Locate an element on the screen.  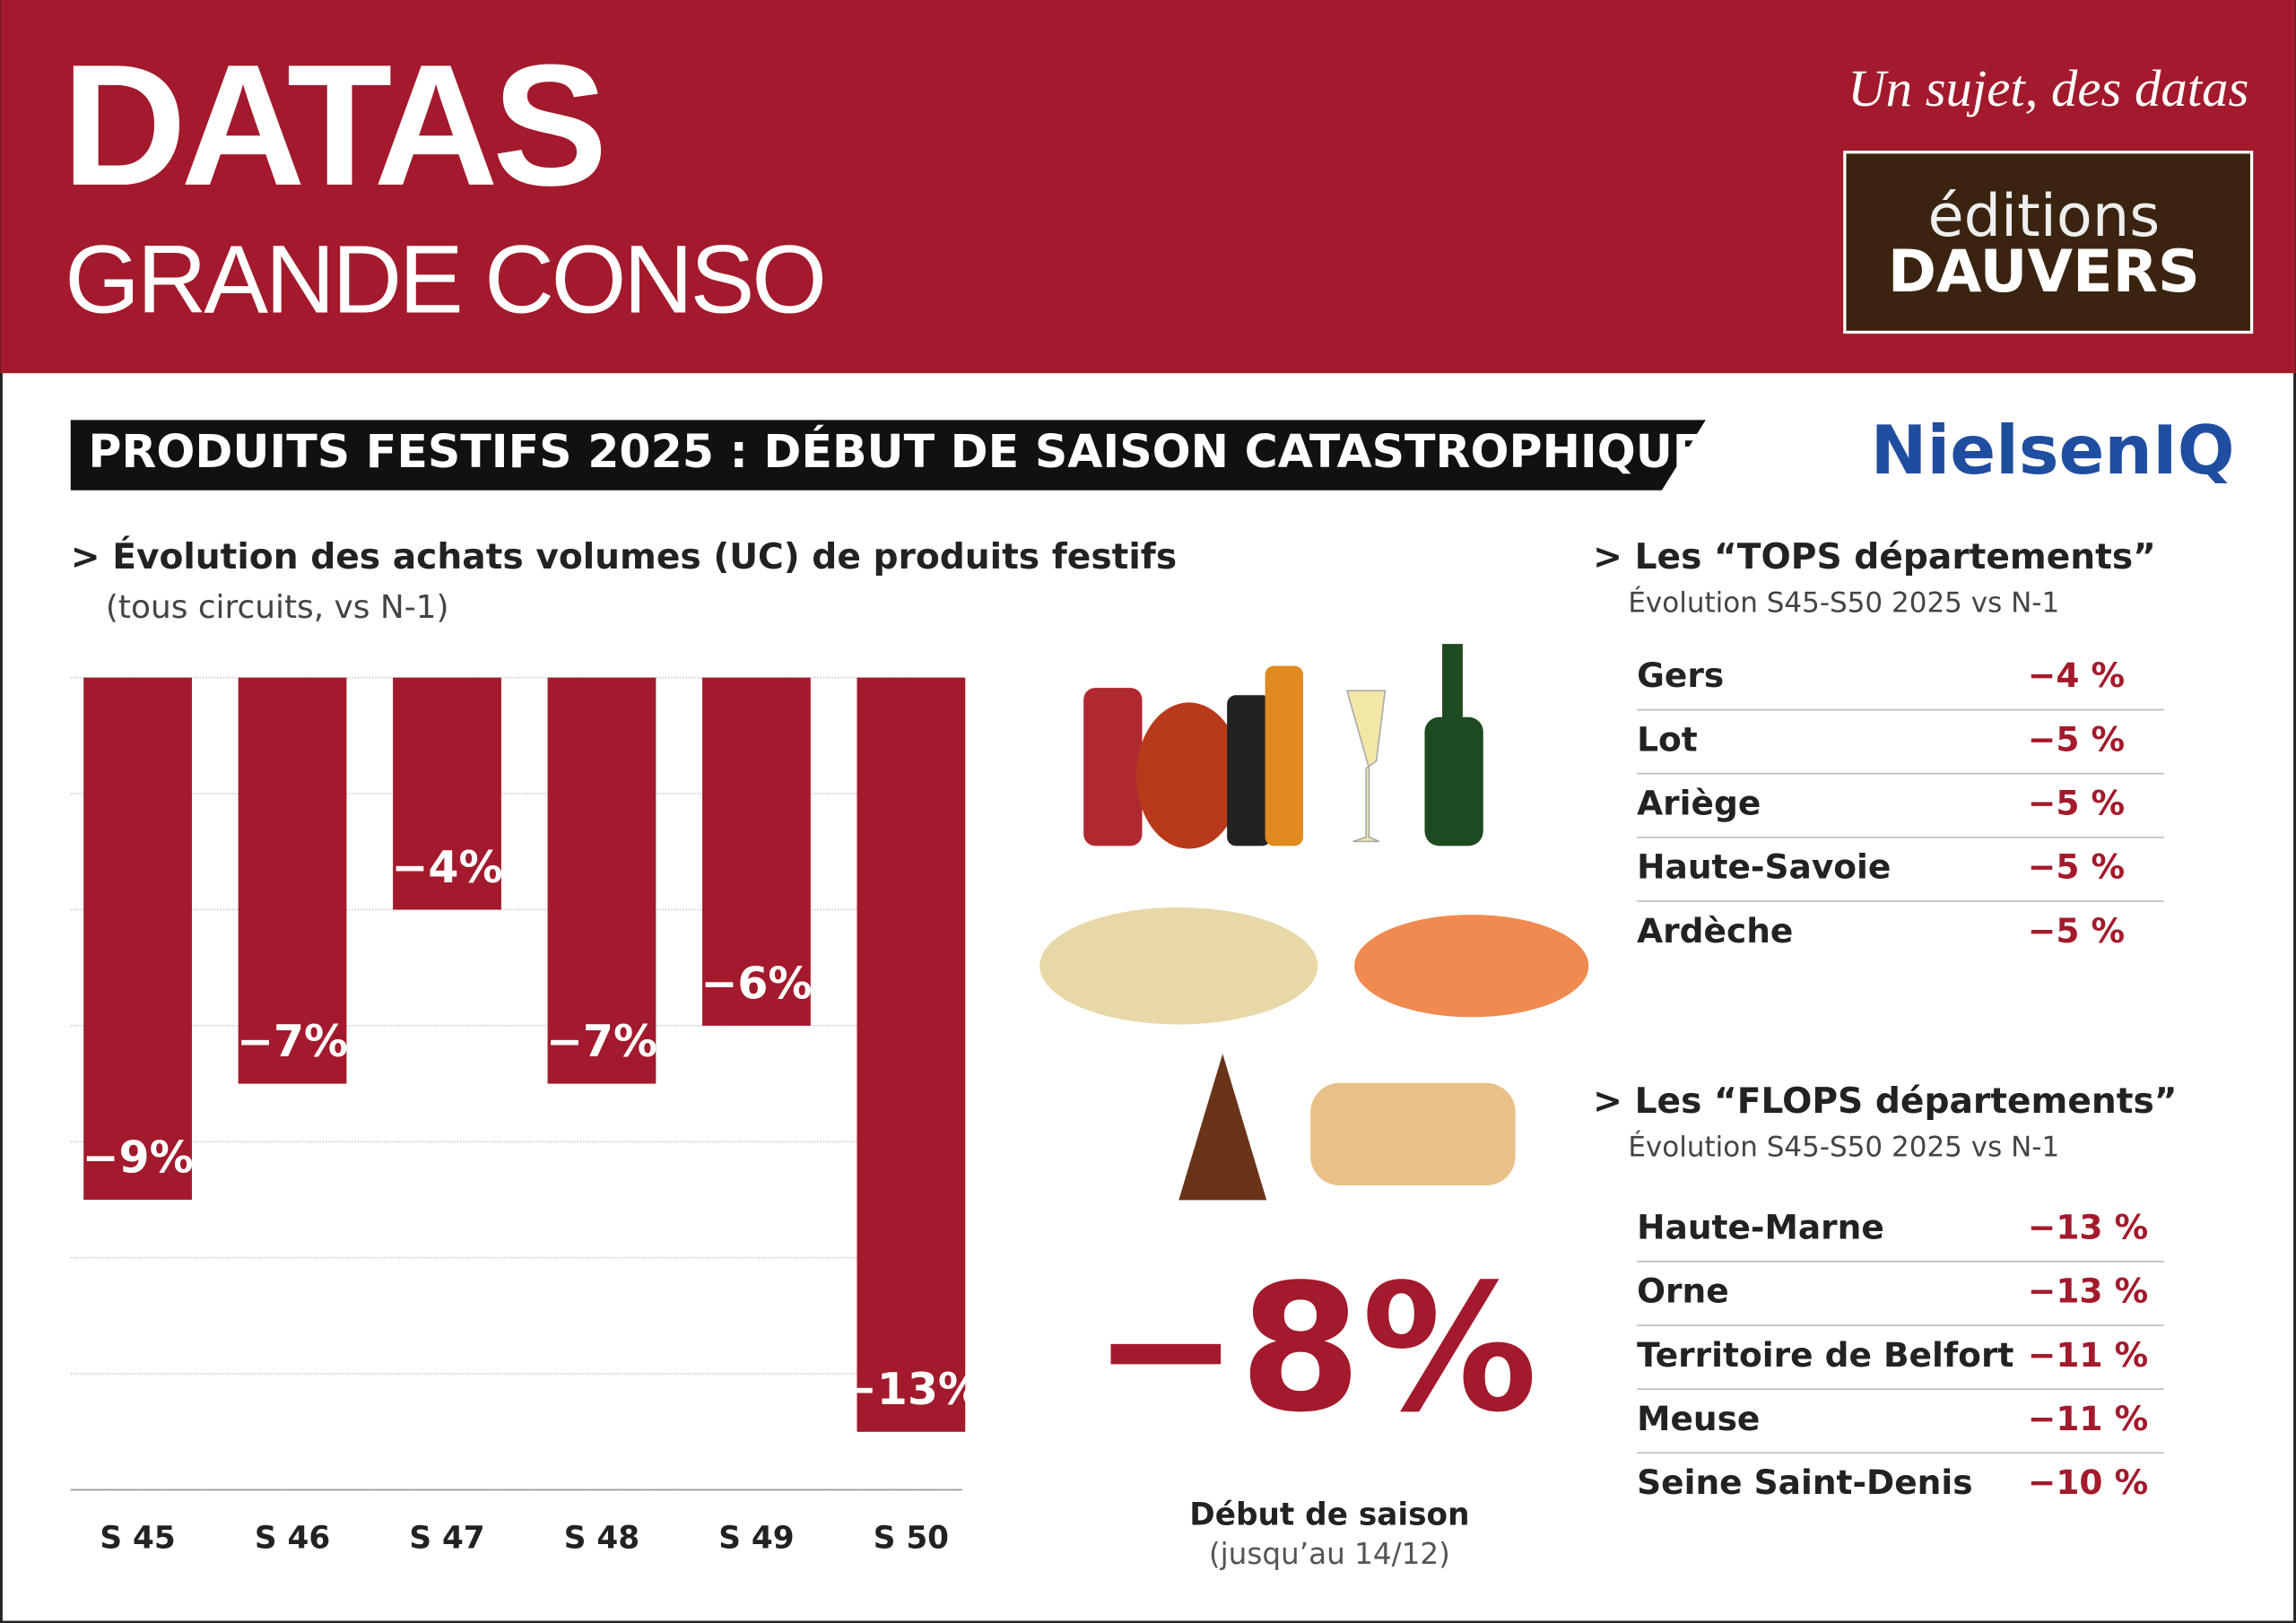
department-name: Gers is located at coordinates (1680, 675).